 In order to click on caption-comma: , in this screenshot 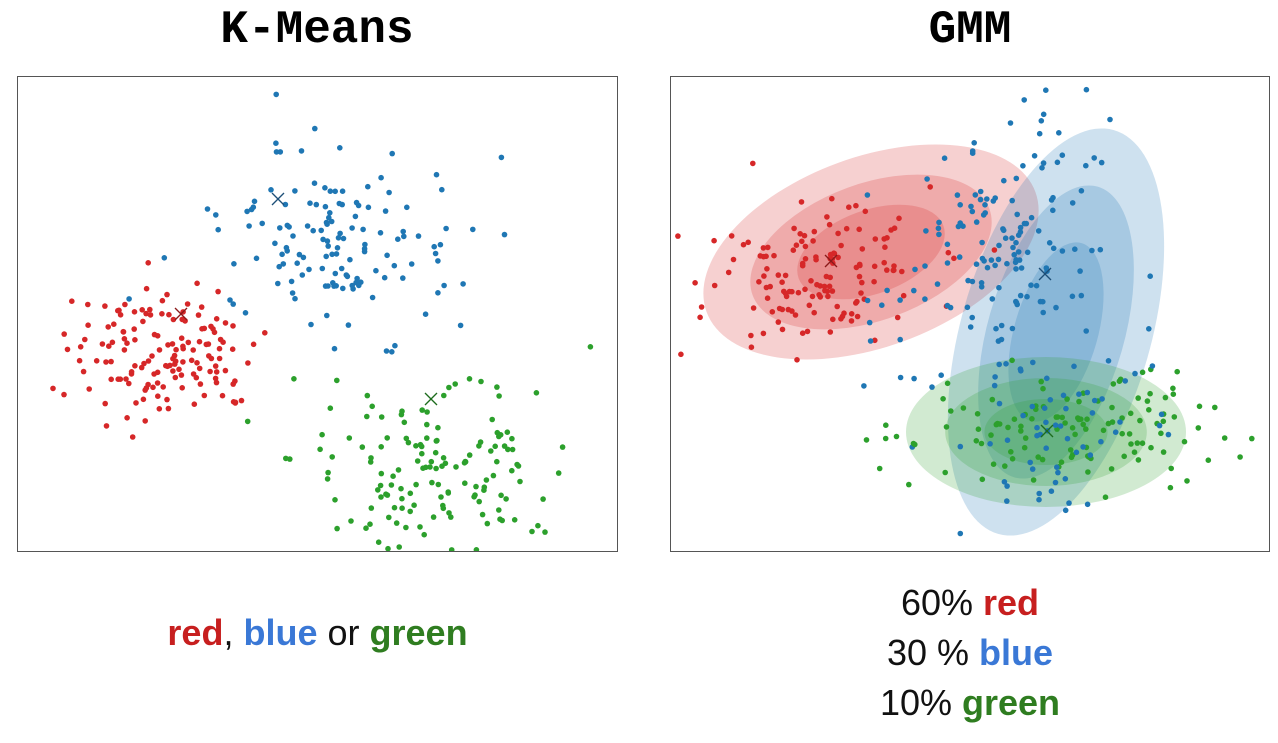, I will do `click(228, 632)`.